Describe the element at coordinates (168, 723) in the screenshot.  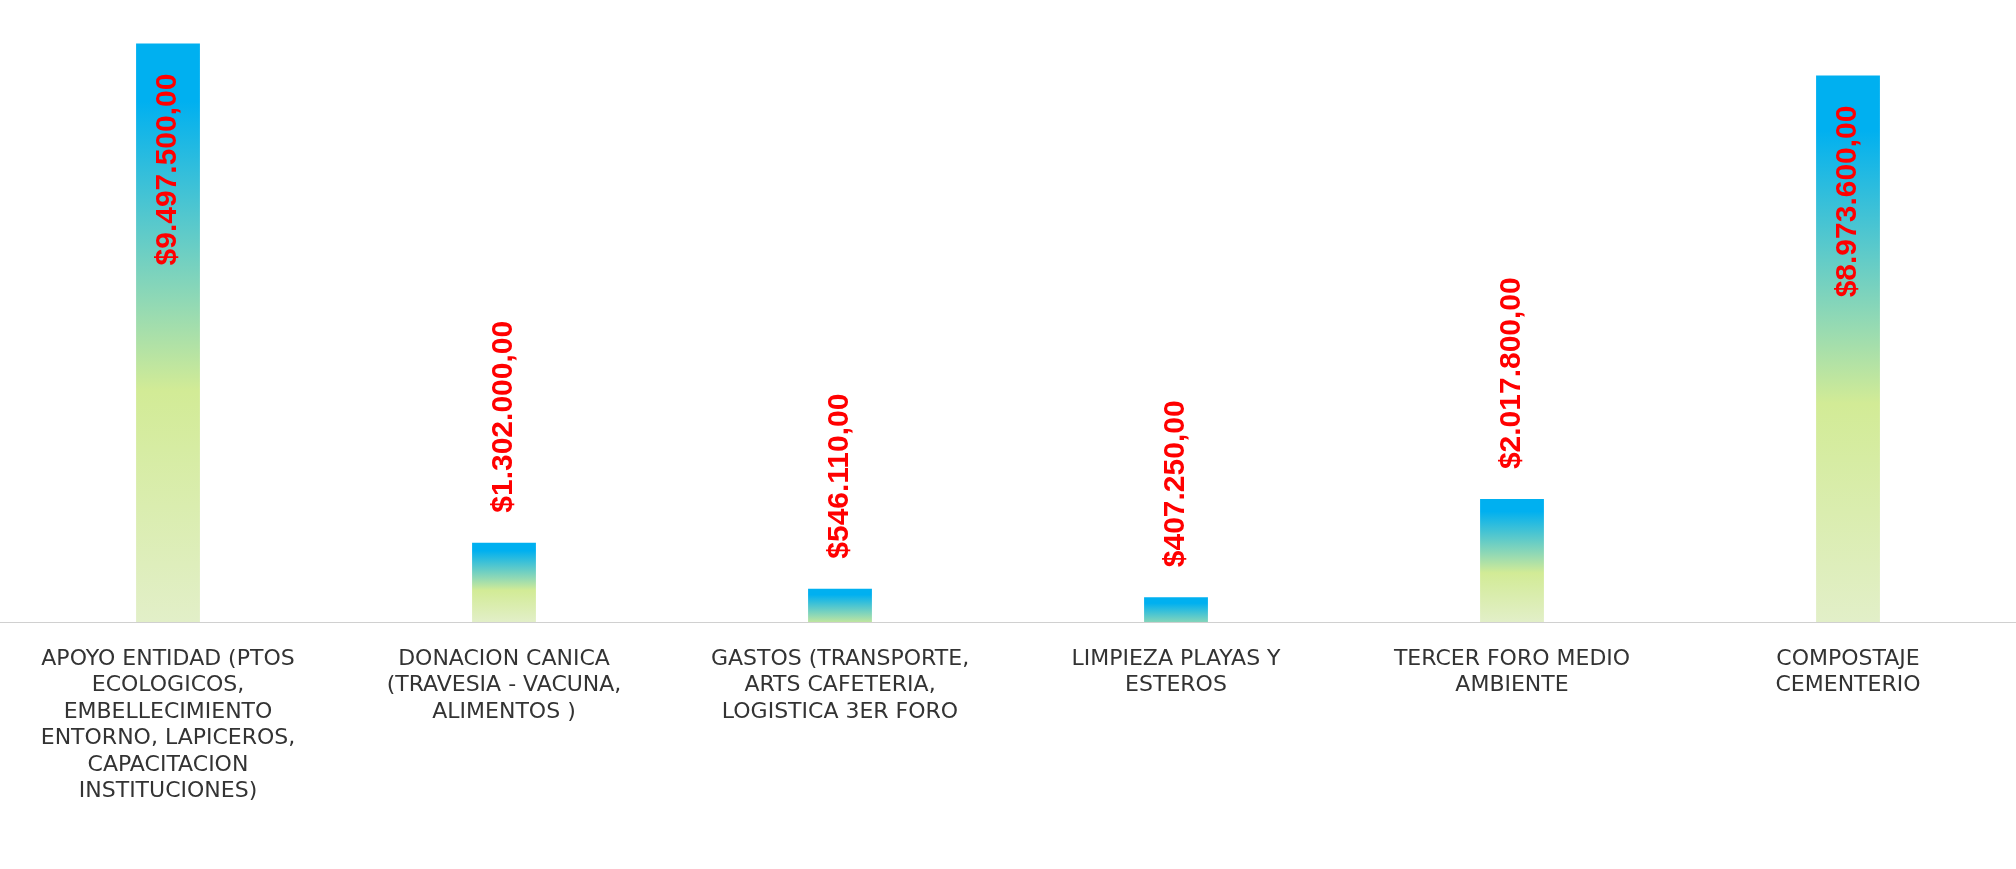
I see `x-tick-label: APOYO ENTIDAD (PTOS ECOLOGICOS, EMBELLECIMIENTO ENTORNO, LAPICEROS, CAPACITACION INSTITUCIONES)` at that location.